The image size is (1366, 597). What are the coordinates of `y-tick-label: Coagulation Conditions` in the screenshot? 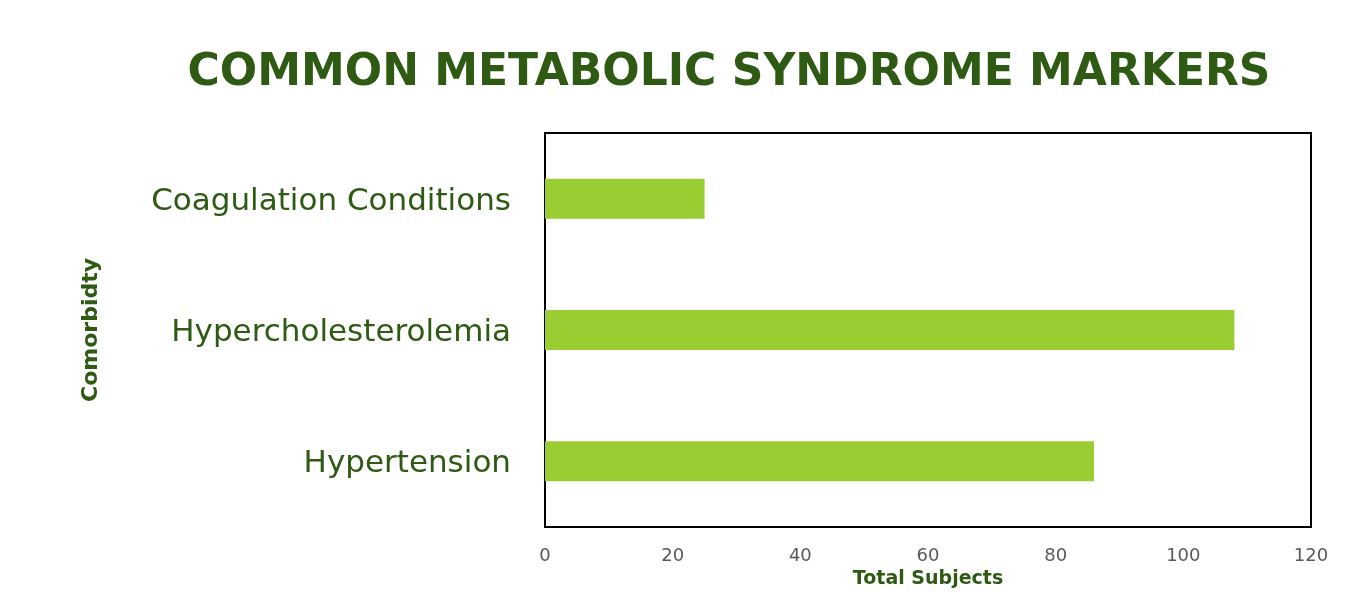 It's located at (331, 198).